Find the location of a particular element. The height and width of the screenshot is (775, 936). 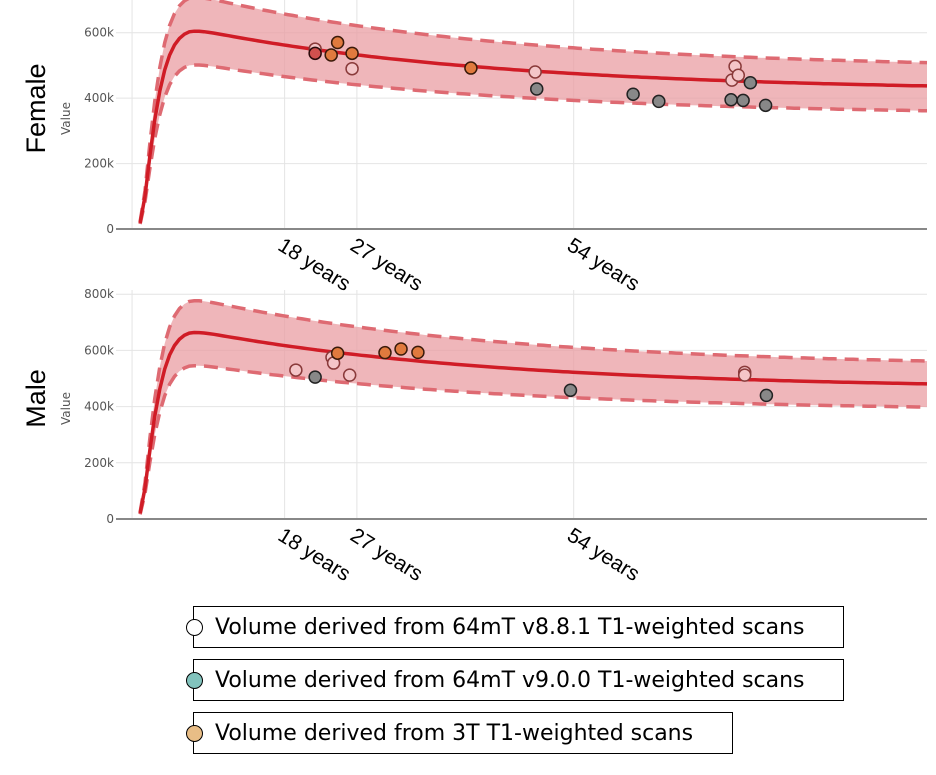

legend-marker-v900 is located at coordinates (194, 680).